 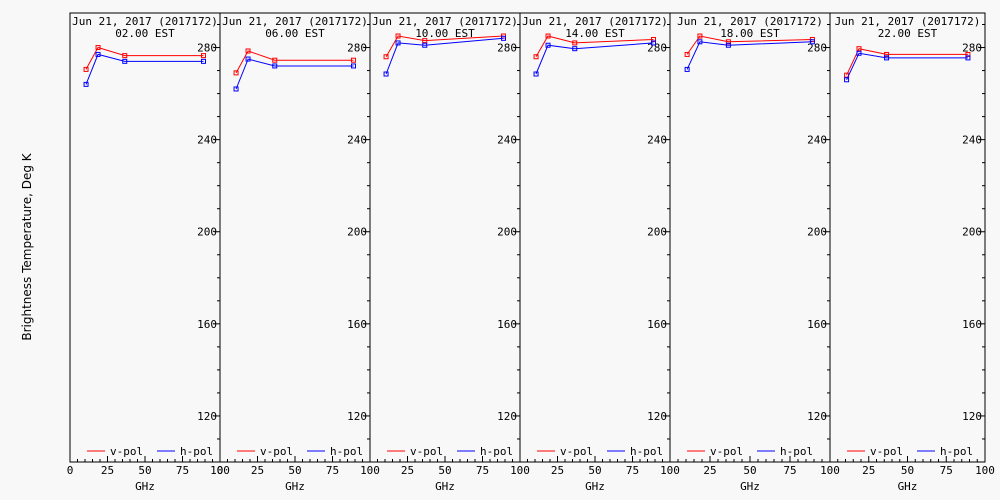 I want to click on panel-subtitle: 06.00 EST, so click(x=295, y=33).